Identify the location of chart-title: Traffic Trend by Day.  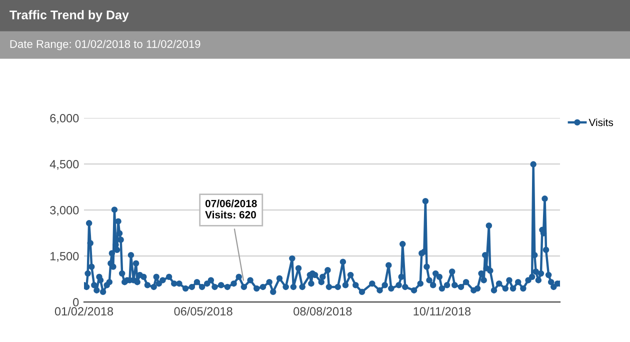
(69, 16).